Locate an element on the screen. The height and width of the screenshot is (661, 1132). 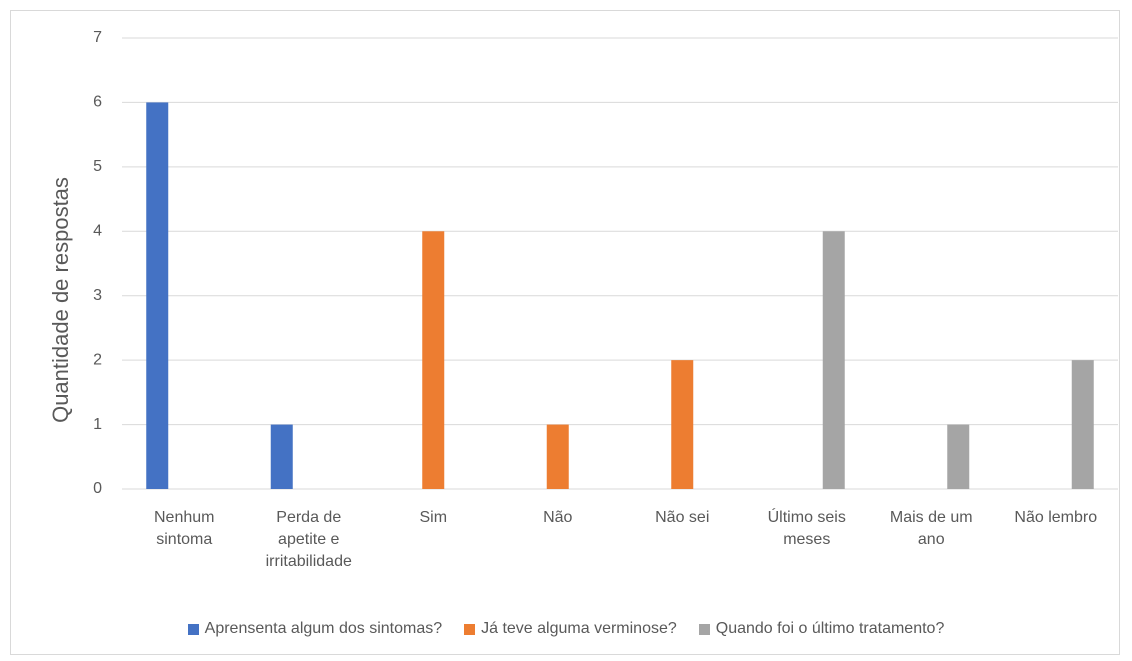
x-tick-label: Mais de um ano is located at coordinates (931, 528).